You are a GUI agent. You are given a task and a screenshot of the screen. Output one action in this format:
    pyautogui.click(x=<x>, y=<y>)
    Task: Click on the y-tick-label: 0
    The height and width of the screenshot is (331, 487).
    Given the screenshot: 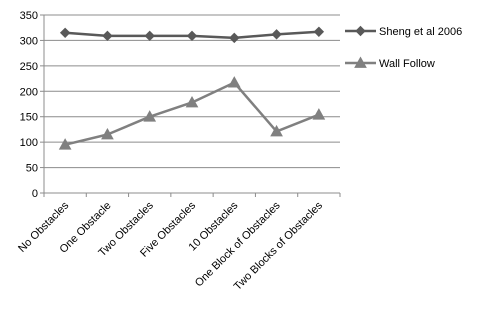 What is the action you would take?
    pyautogui.click(x=35, y=194)
    